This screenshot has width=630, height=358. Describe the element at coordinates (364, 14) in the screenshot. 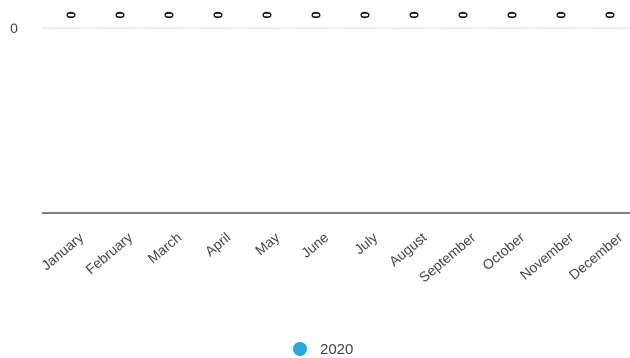

I see `data-label-july: 0` at that location.